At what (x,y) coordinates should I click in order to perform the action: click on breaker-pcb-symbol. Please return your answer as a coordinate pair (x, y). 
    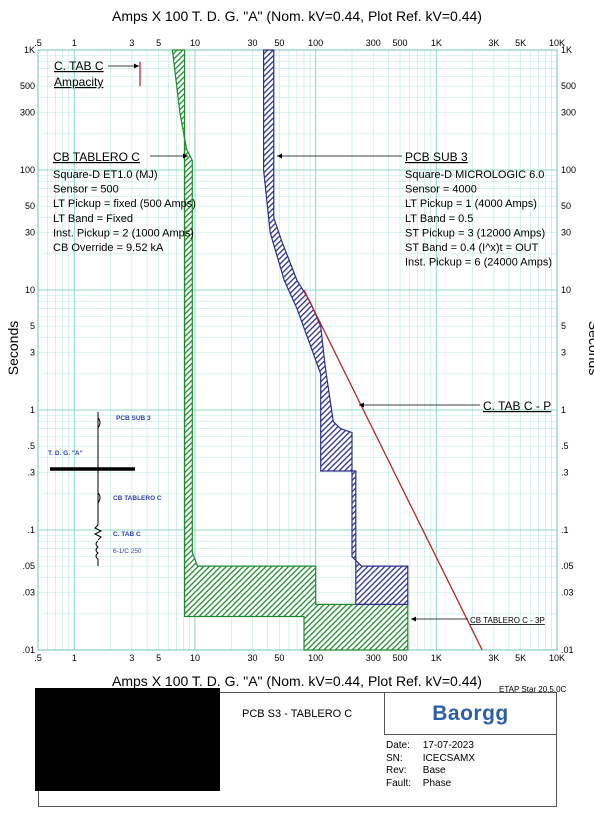
    Looking at the image, I should click on (99, 423).